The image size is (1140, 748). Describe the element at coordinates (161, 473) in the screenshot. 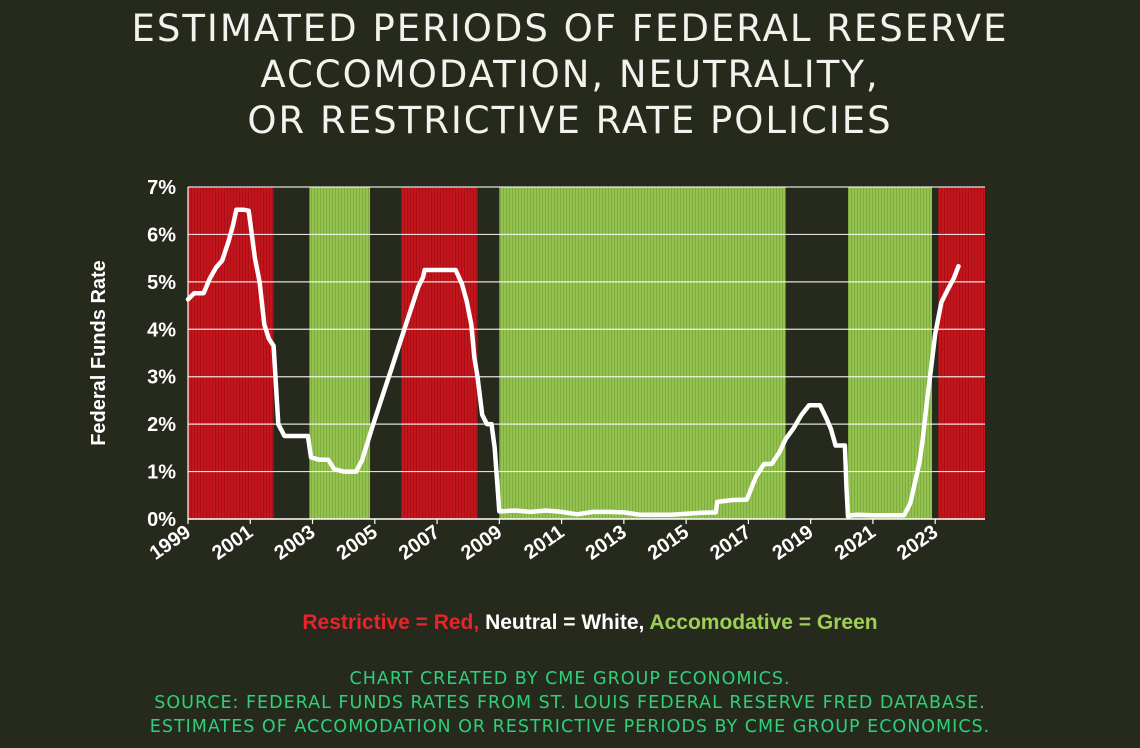

I see `y-tick-label-1: 1%` at that location.